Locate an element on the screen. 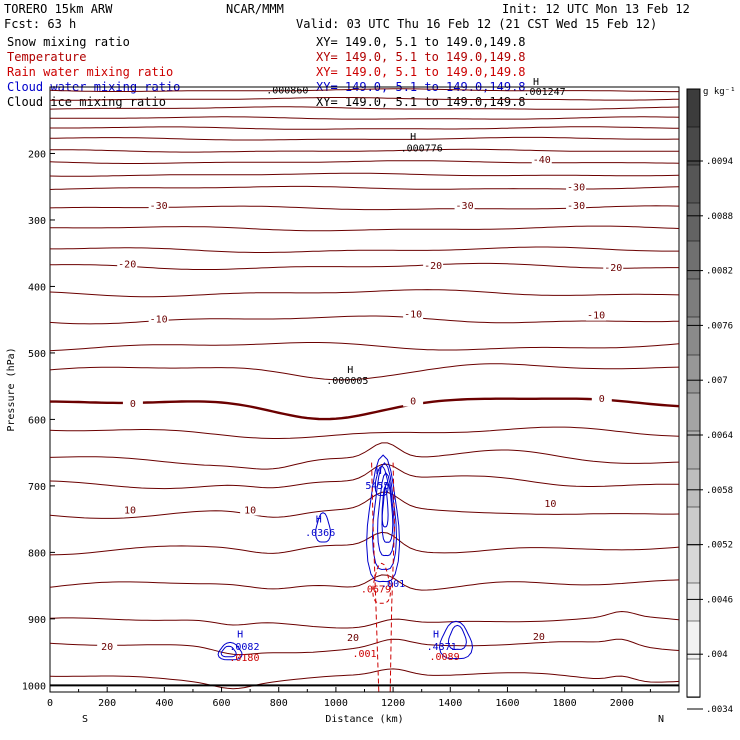 The width and height of the screenshot is (740, 740). hydrometeor-contours is located at coordinates (345, 573).